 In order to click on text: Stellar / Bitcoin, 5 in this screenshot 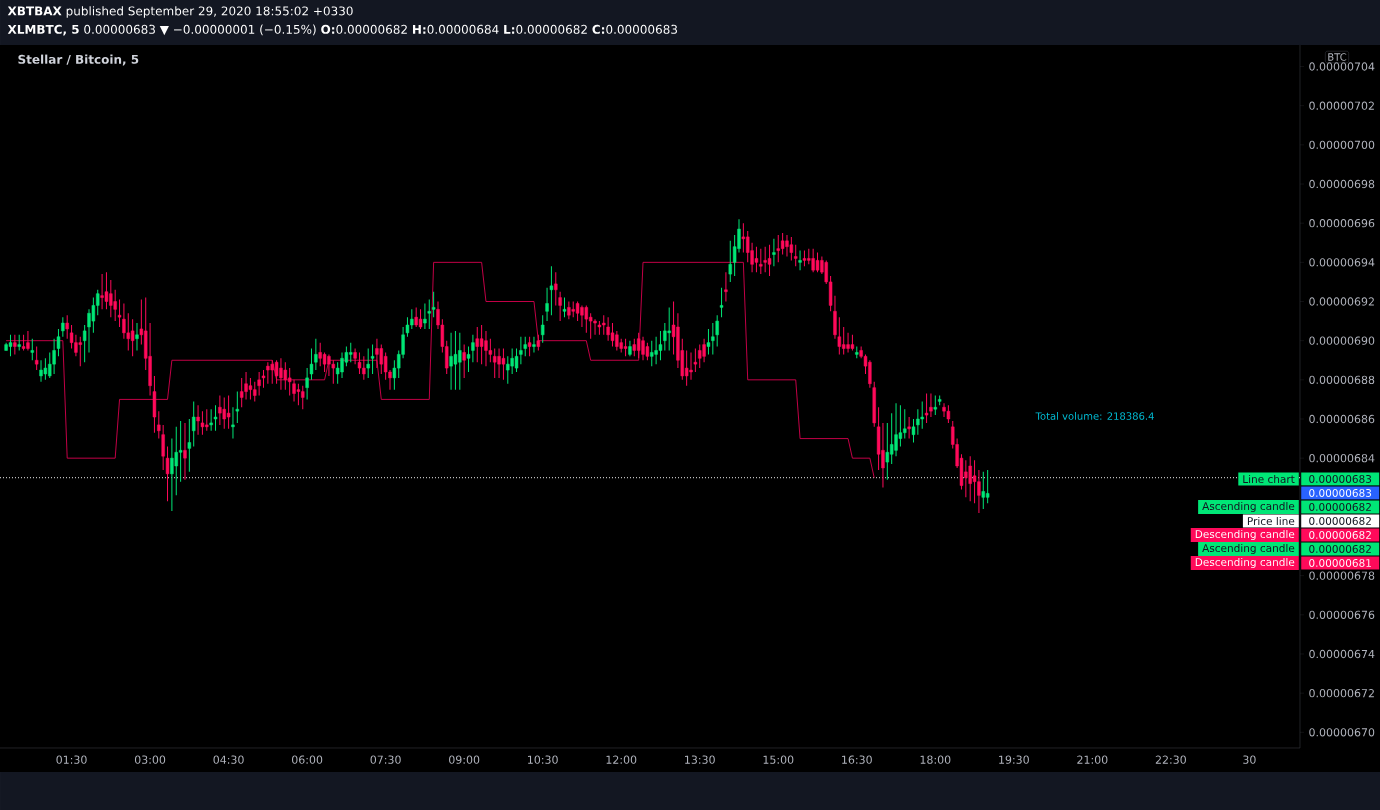, I will do `click(78, 60)`.